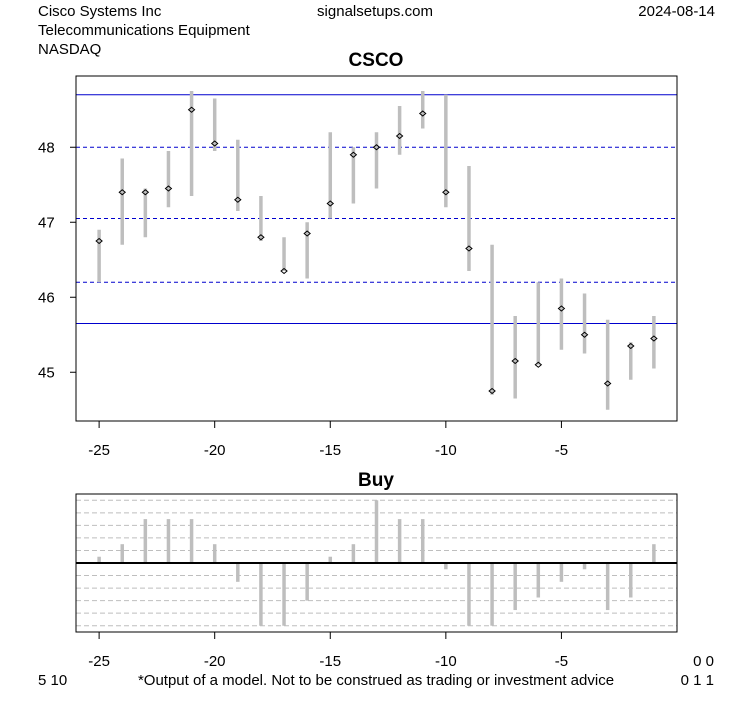  What do you see at coordinates (52, 680) in the screenshot?
I see `footer-left: 5 10` at bounding box center [52, 680].